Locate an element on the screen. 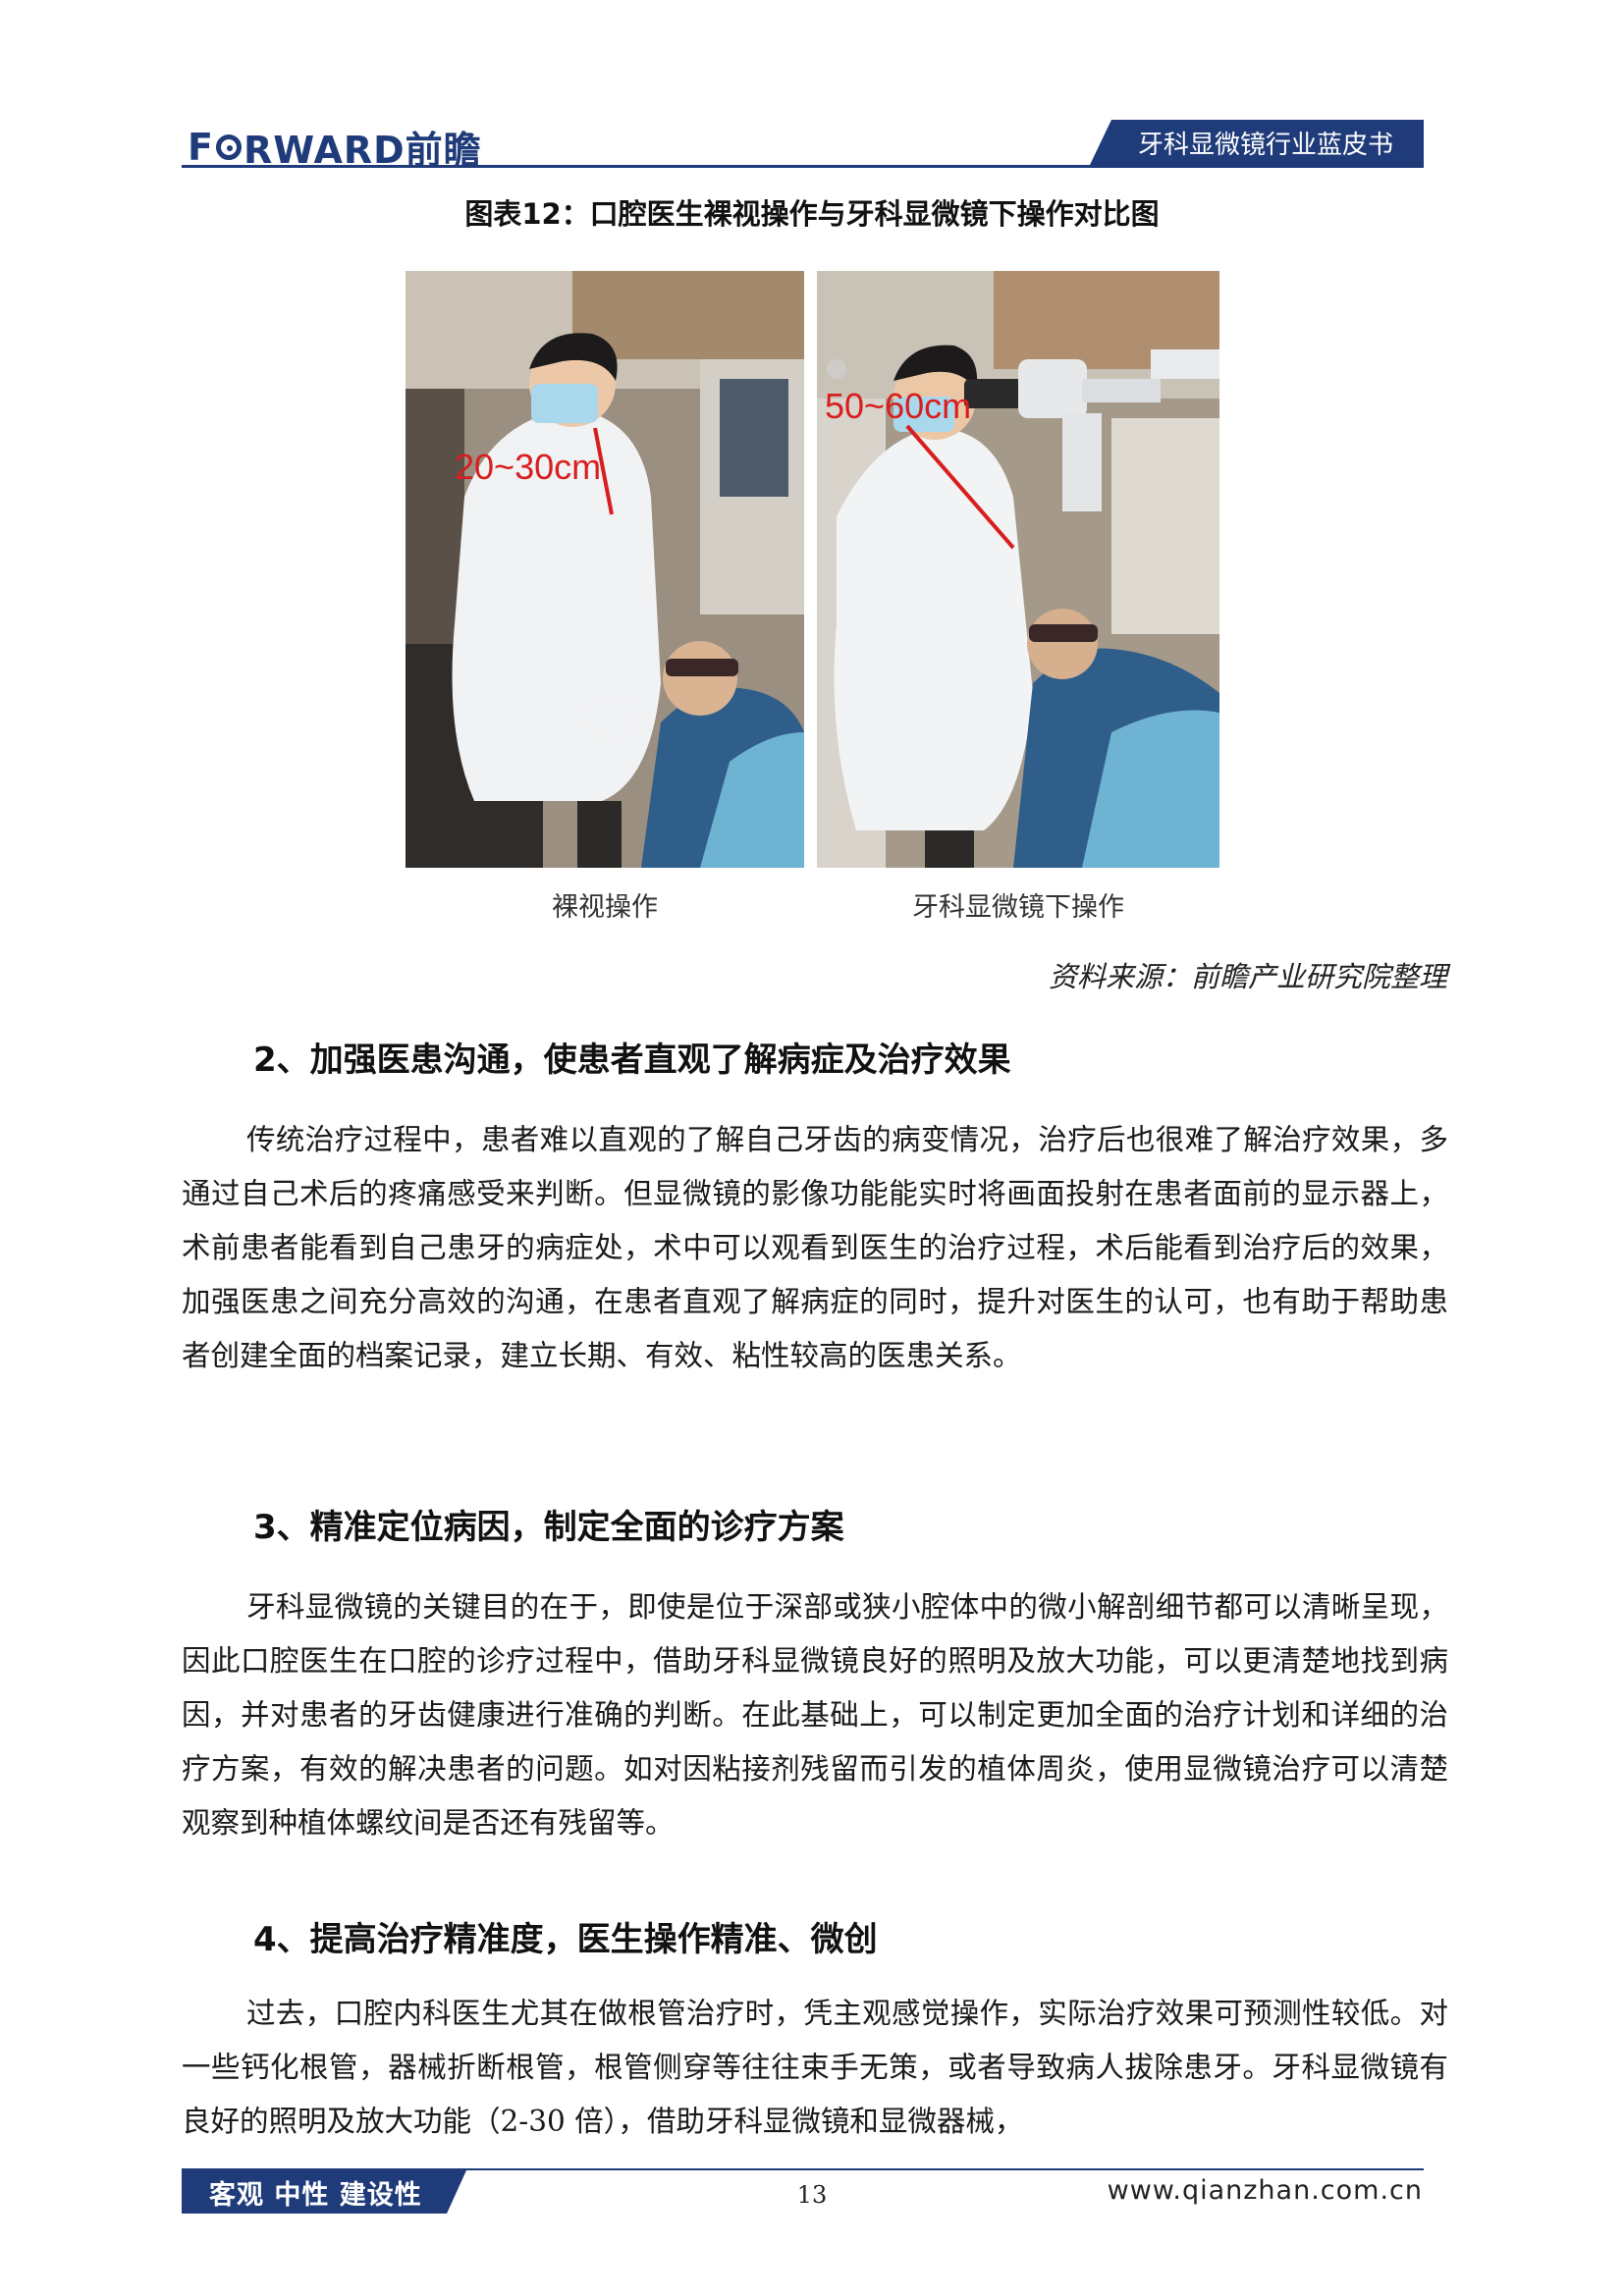 This screenshot has width=1624, height=2296. forward-logo: F RWARD前瞻 is located at coordinates (335, 147).